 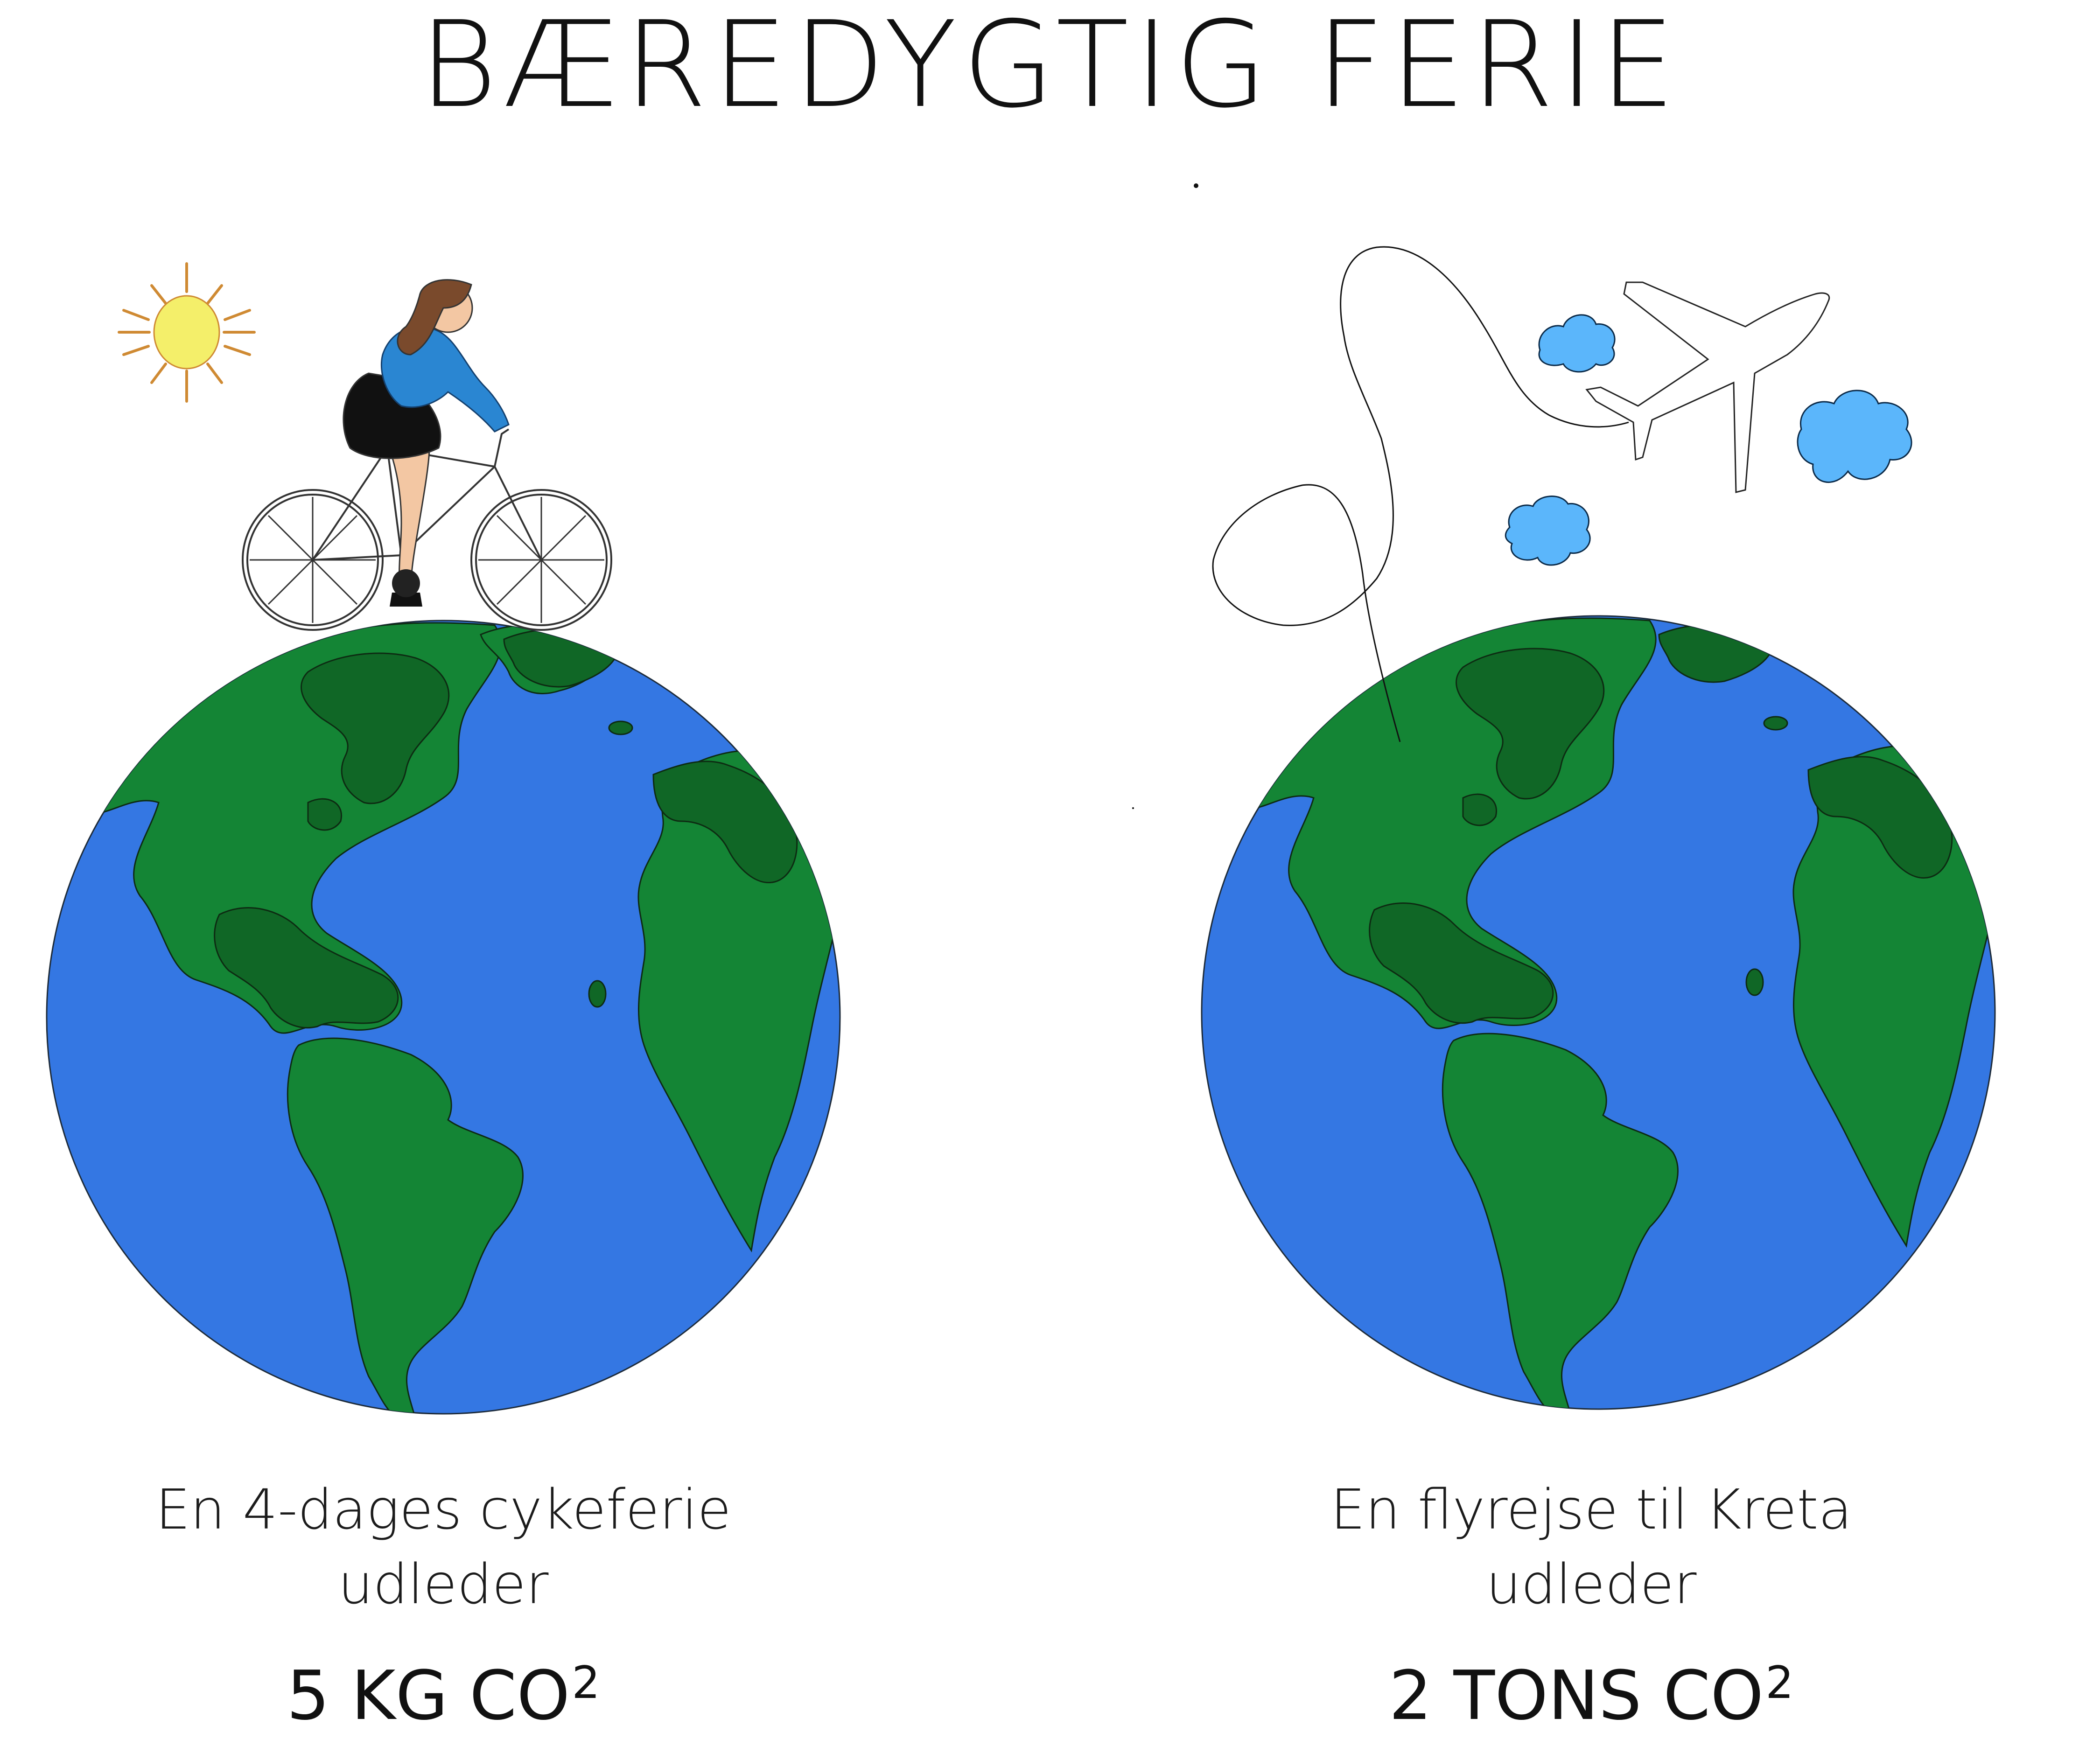 I want to click on emission-left: 5 KG CO2, so click(x=443, y=1700).